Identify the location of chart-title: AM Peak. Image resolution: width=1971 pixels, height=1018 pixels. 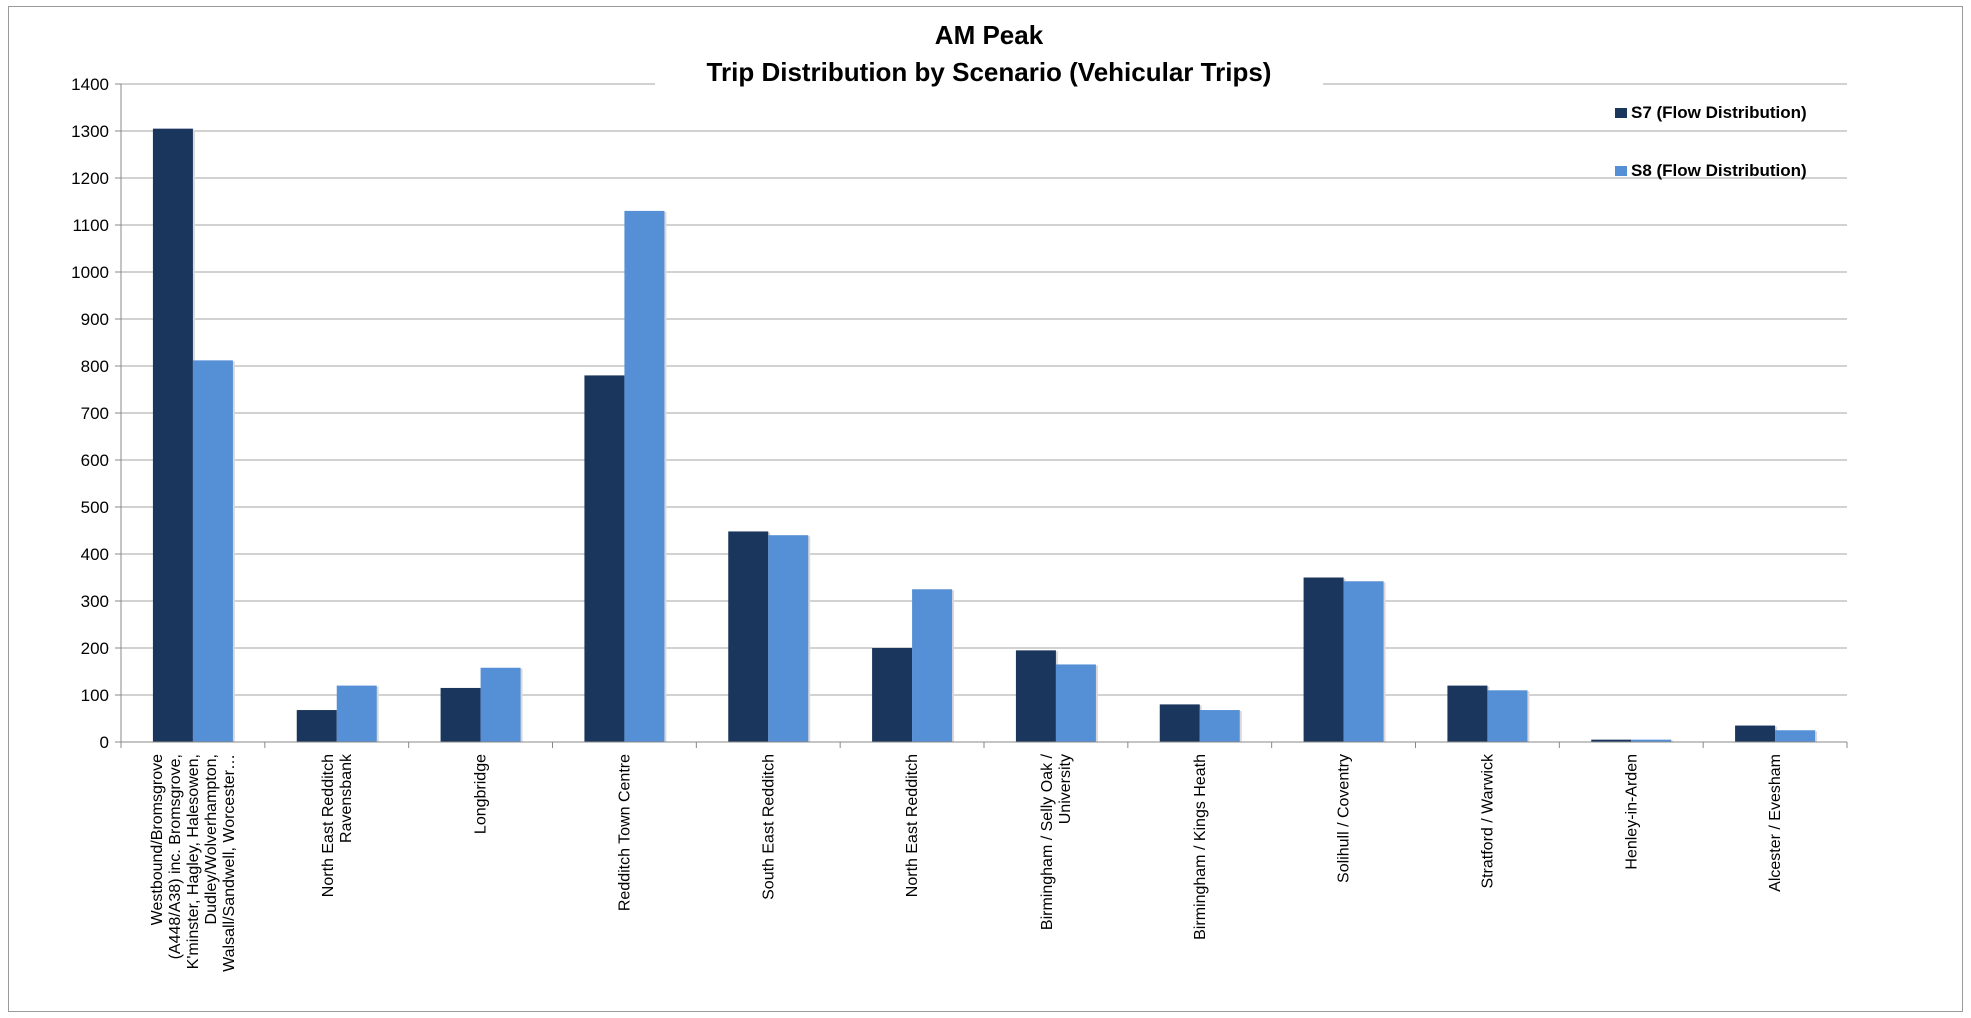
(989, 35).